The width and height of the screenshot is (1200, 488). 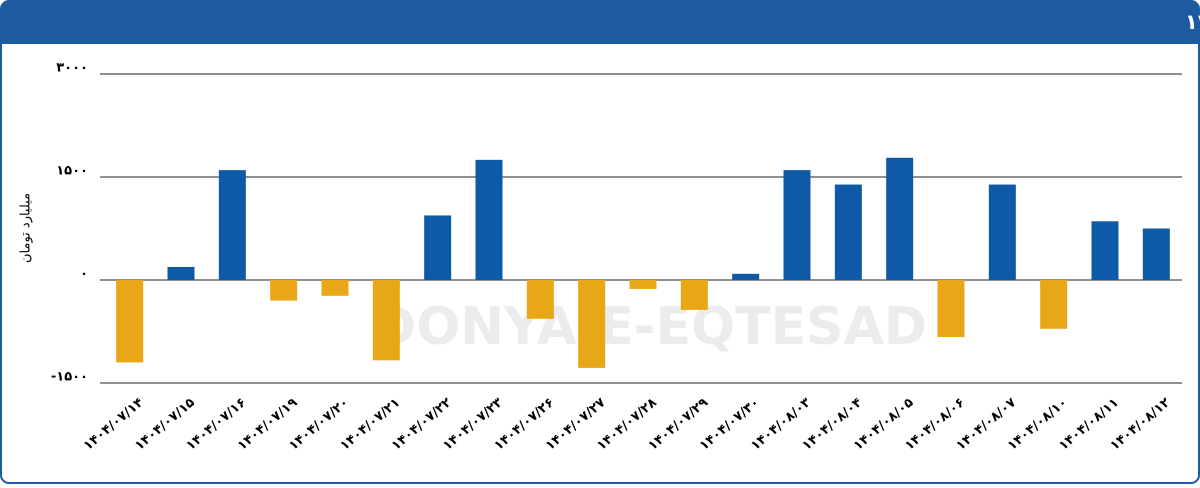 I want to click on y-axis-label: میلیارد تومان, so click(x=26, y=228).